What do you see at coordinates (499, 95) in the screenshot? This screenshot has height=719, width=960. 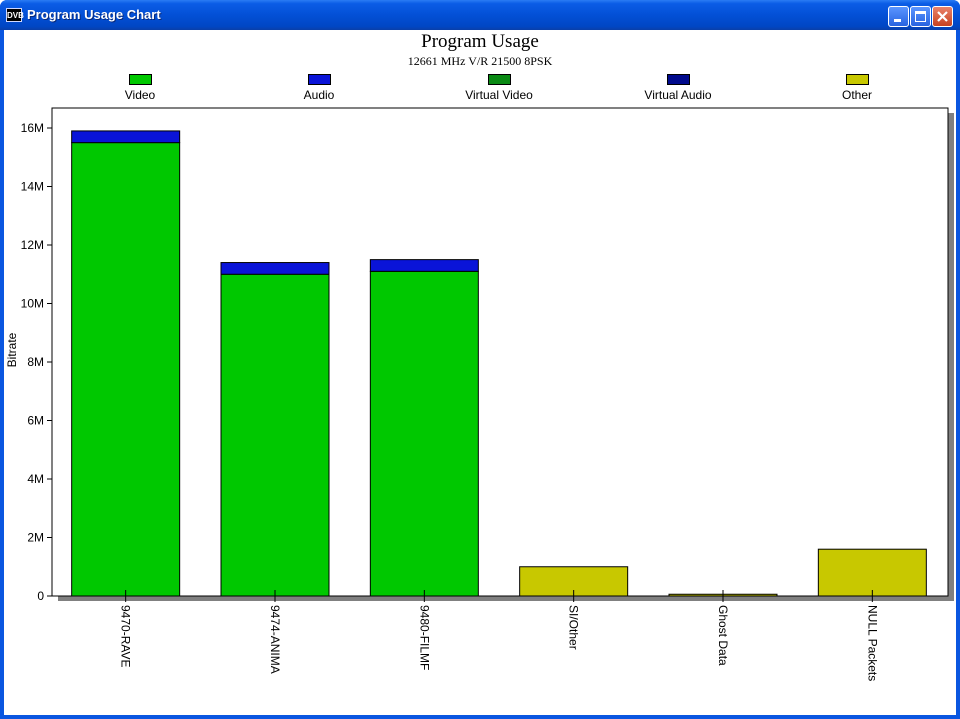 I see `legend-label: Virtual Video` at bounding box center [499, 95].